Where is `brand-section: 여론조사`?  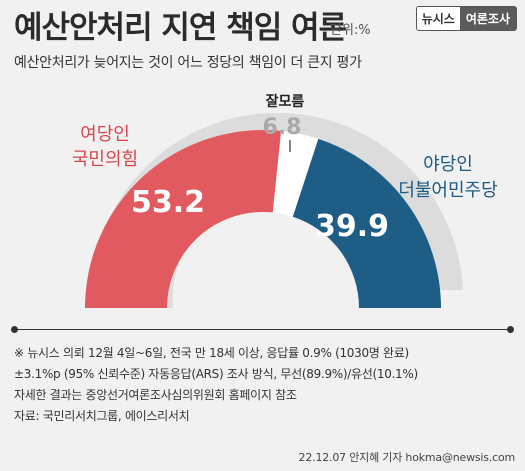 brand-section: 여론조사 is located at coordinates (487, 18).